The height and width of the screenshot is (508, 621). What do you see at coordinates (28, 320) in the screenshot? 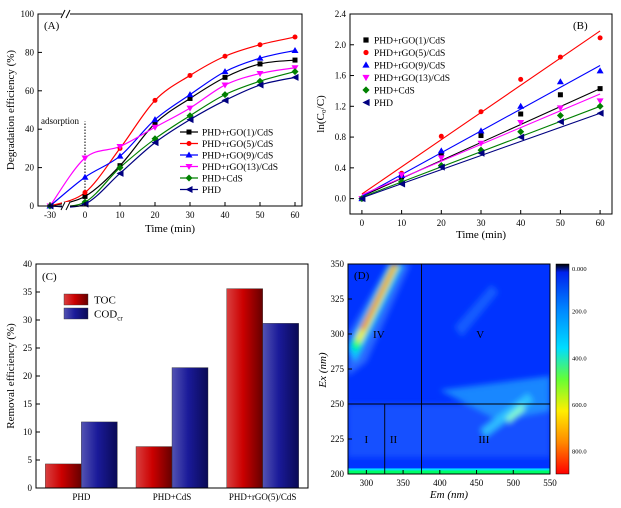
I see `y-tick-label: 30` at bounding box center [28, 320].